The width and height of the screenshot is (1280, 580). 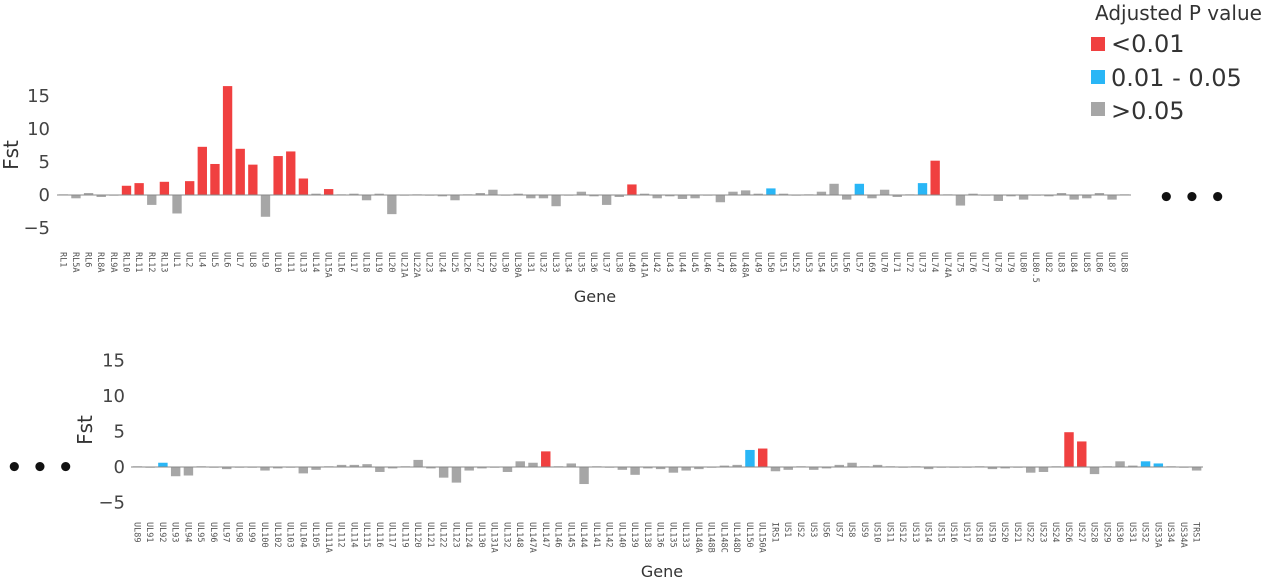 I want to click on x-tick-label: US10, so click(x=877, y=532).